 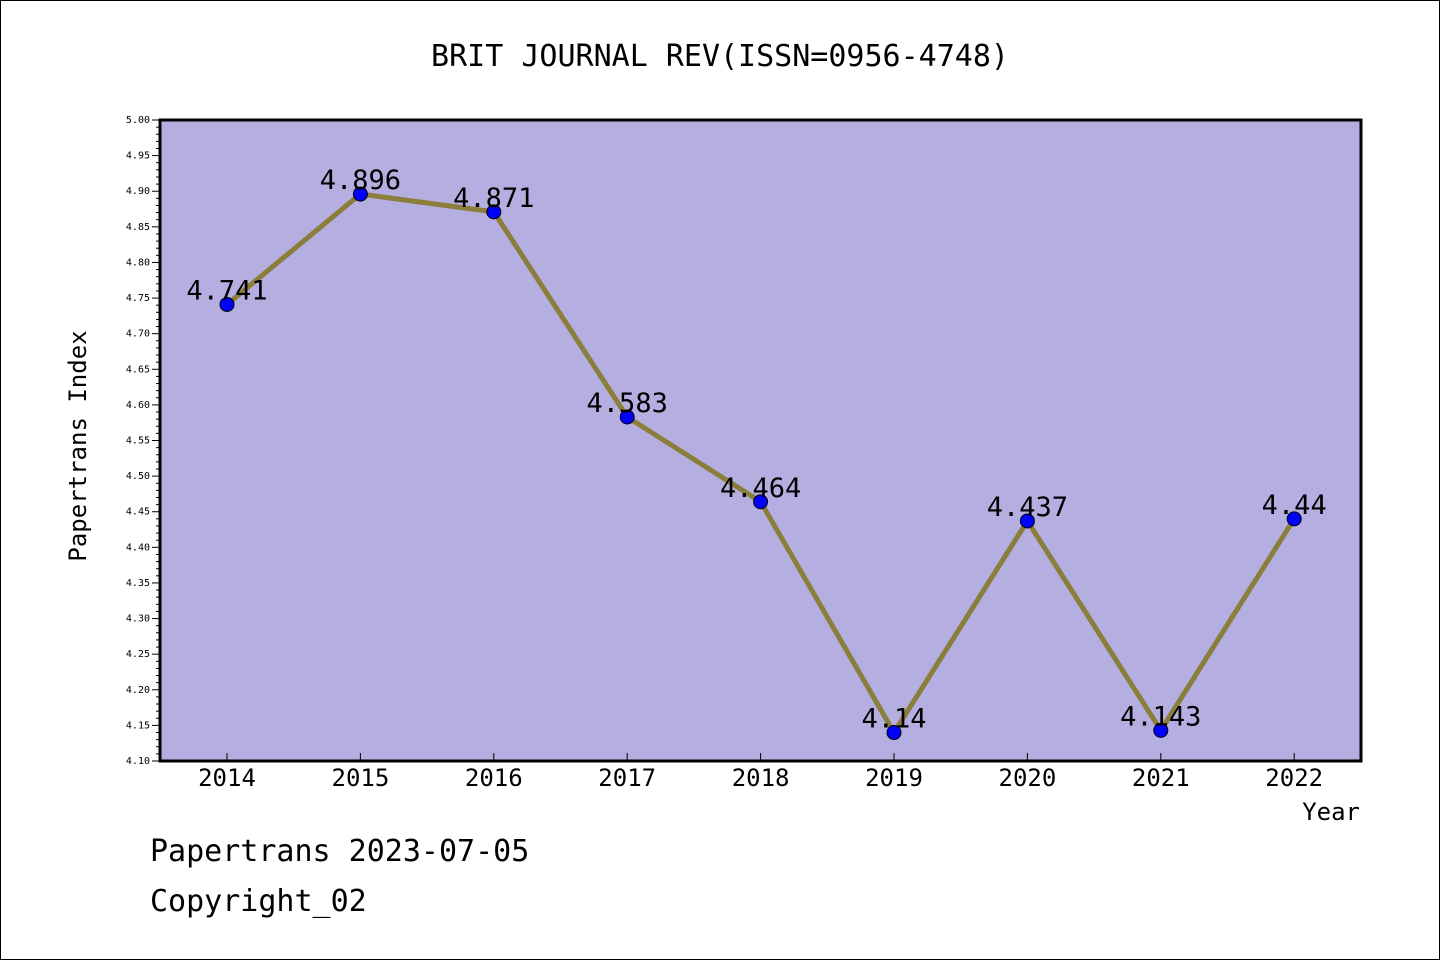 What do you see at coordinates (760, 488) in the screenshot?
I see `data-label: 4.464` at bounding box center [760, 488].